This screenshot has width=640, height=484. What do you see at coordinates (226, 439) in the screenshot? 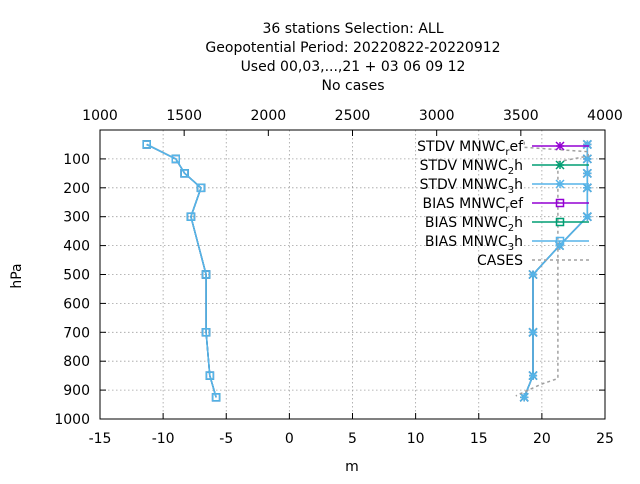
I see `x-tick-label: -5` at bounding box center [226, 439].